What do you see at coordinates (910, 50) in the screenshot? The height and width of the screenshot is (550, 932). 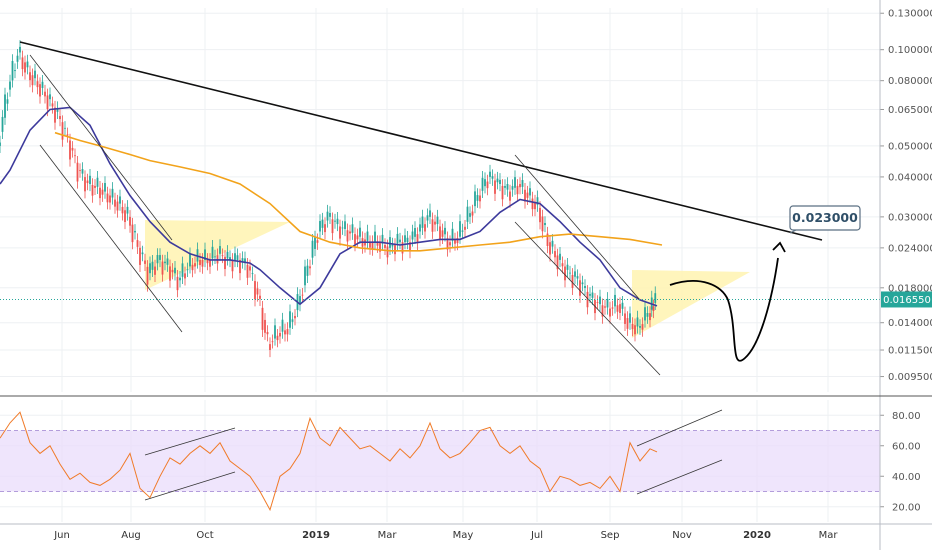 I see `y-tick-label: 0.100000` at bounding box center [910, 50].